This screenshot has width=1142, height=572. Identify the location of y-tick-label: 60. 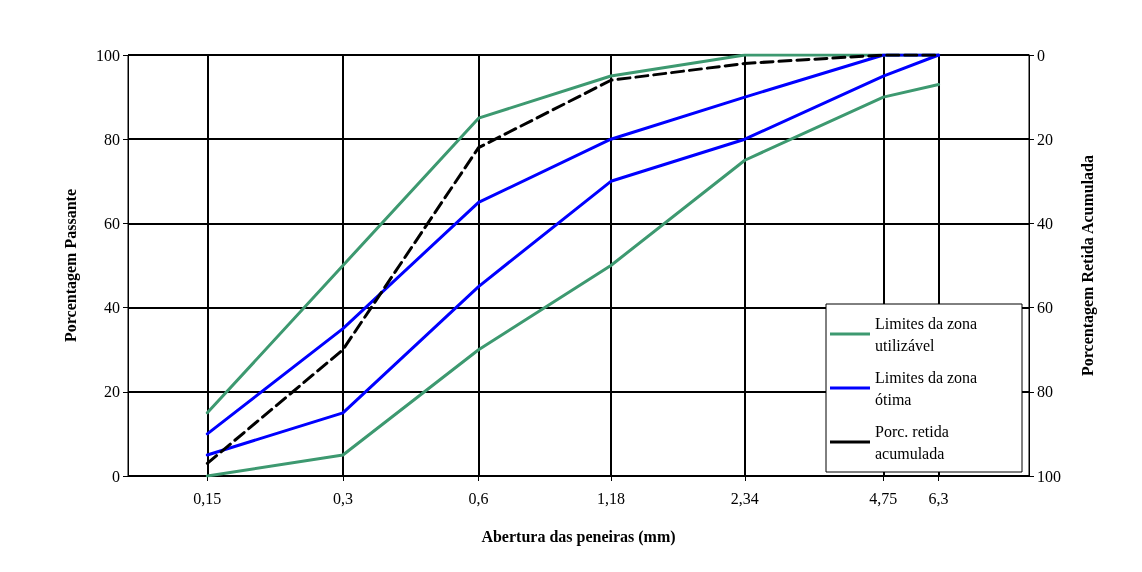
(112, 223).